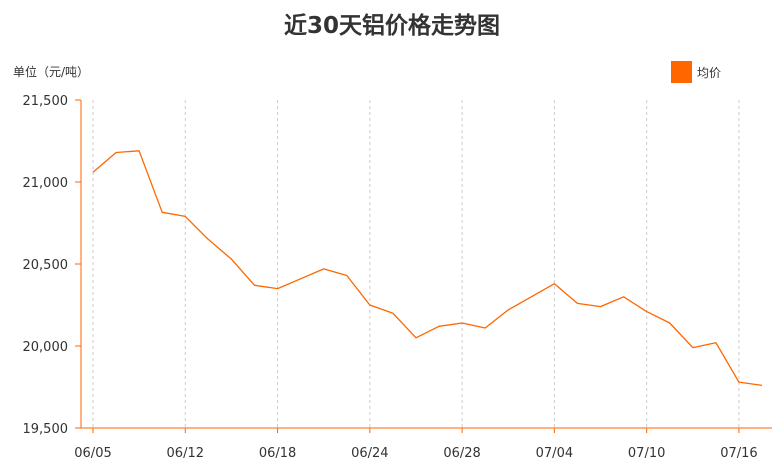  What do you see at coordinates (185, 453) in the screenshot?
I see `x-tick-label-1: 06/12` at bounding box center [185, 453].